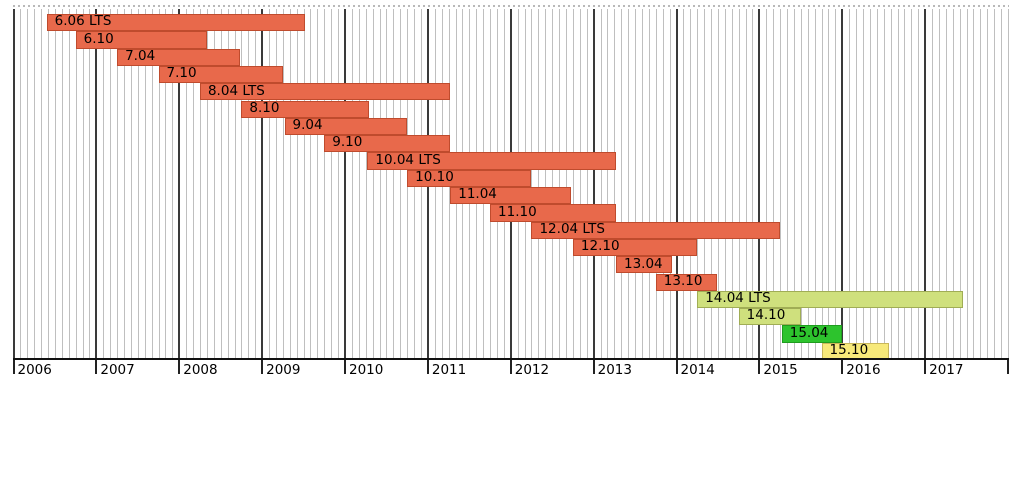 The image size is (1024, 487). I want to click on year-label: 2017, so click(946, 370).